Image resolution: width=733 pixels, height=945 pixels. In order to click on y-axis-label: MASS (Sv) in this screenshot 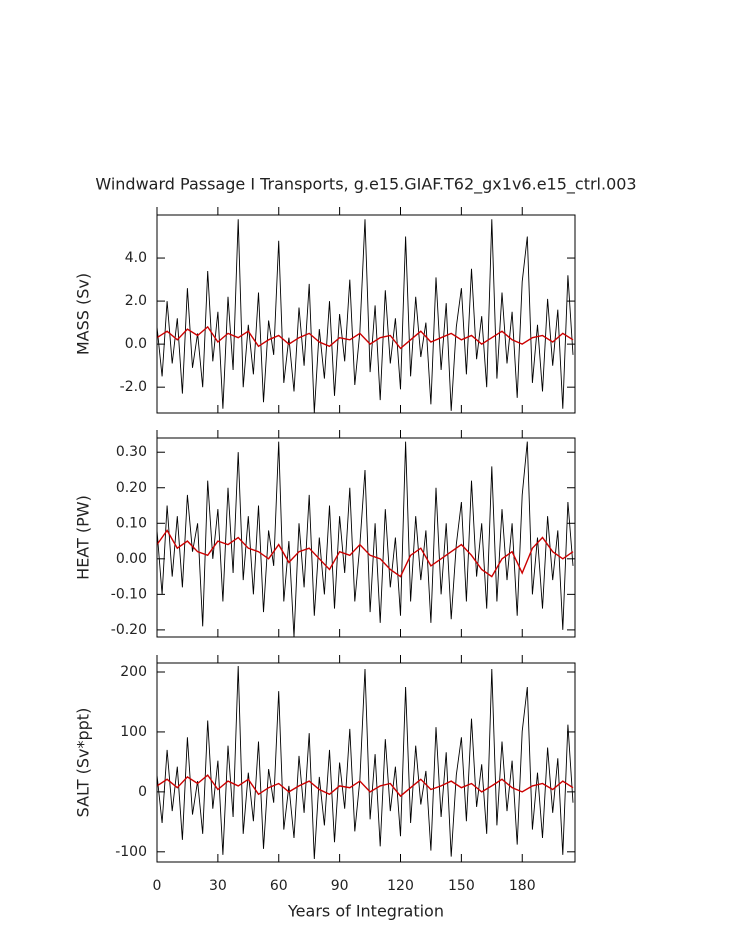, I will do `click(83, 314)`.